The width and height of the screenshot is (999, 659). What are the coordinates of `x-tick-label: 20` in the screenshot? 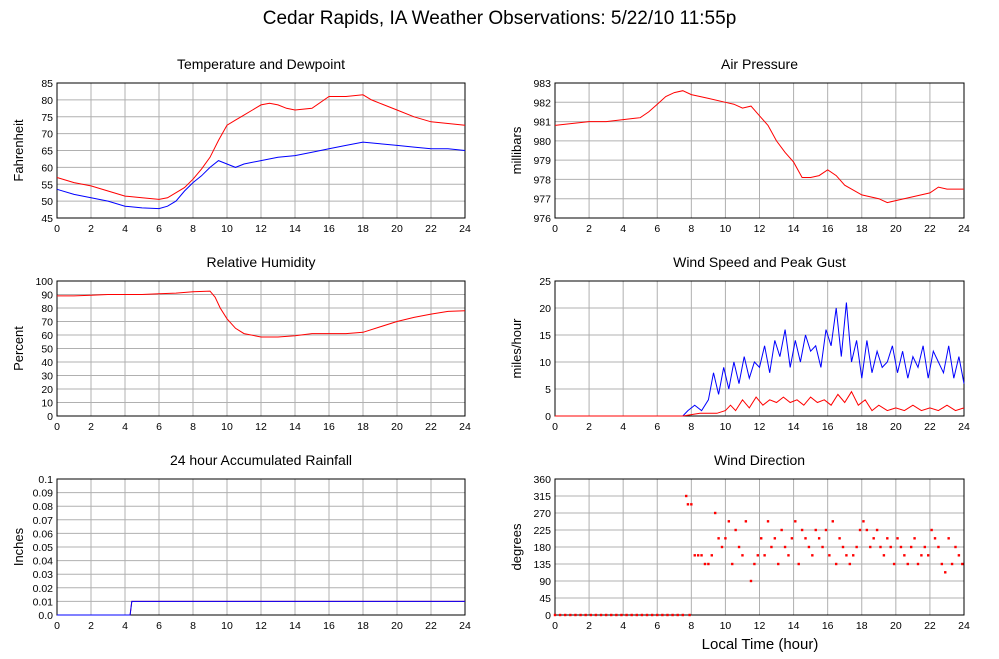 It's located at (397, 626).